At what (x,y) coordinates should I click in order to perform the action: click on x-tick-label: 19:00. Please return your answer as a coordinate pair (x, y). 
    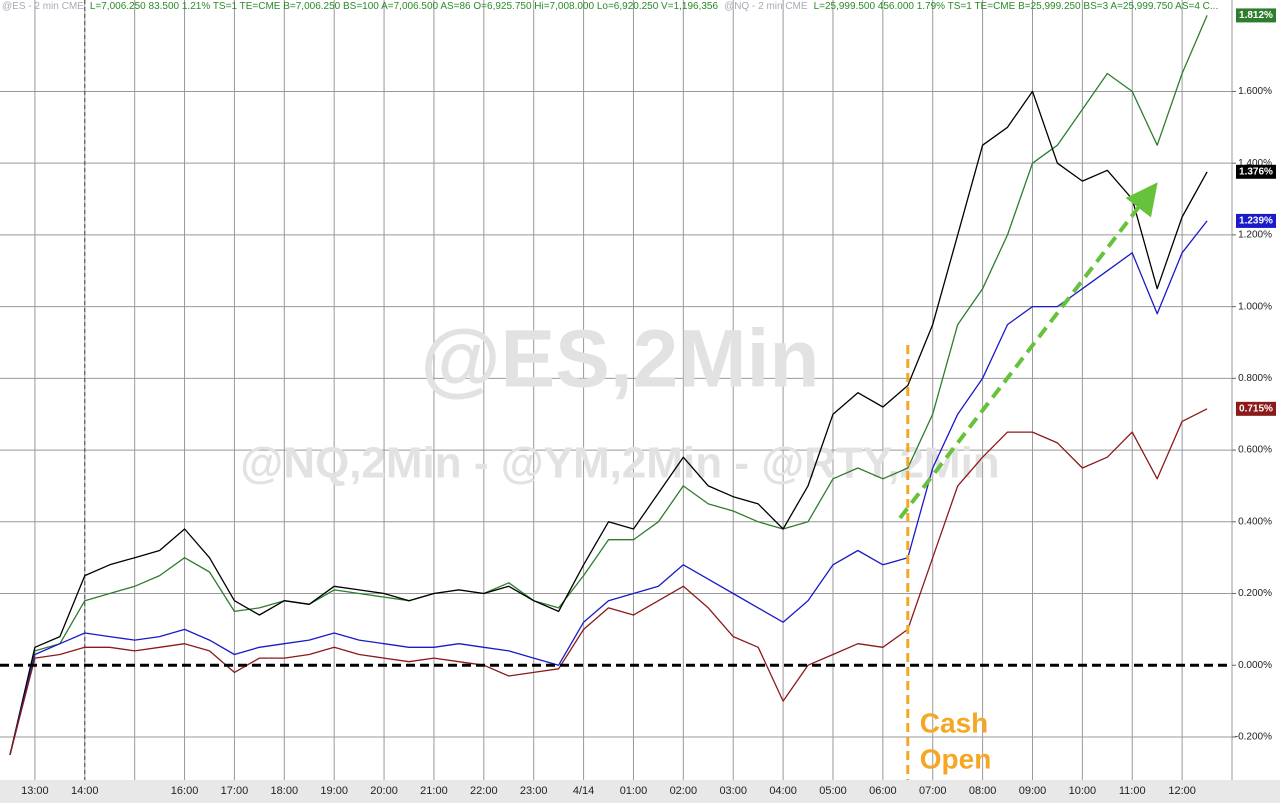
    Looking at the image, I should click on (334, 791).